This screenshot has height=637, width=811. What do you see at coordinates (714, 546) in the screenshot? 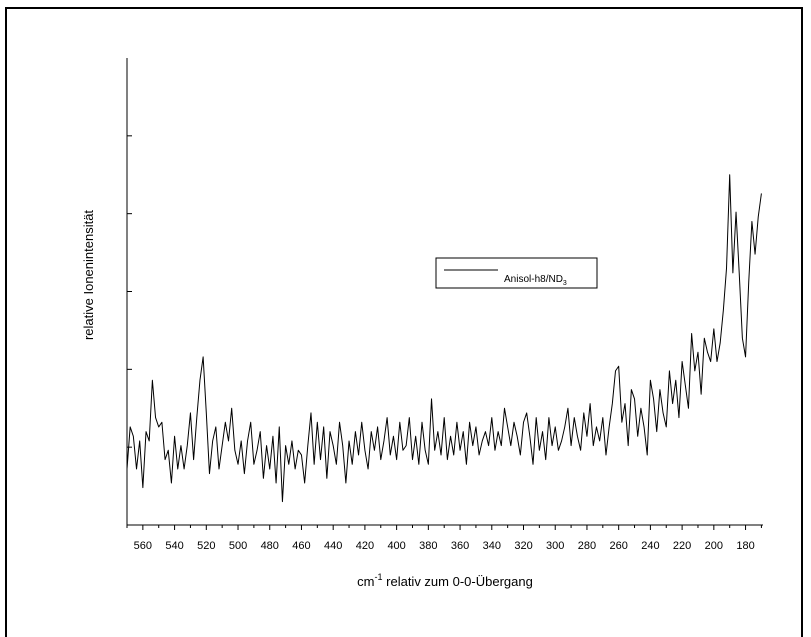
I see `x-tick-label-200: 200` at bounding box center [714, 546].